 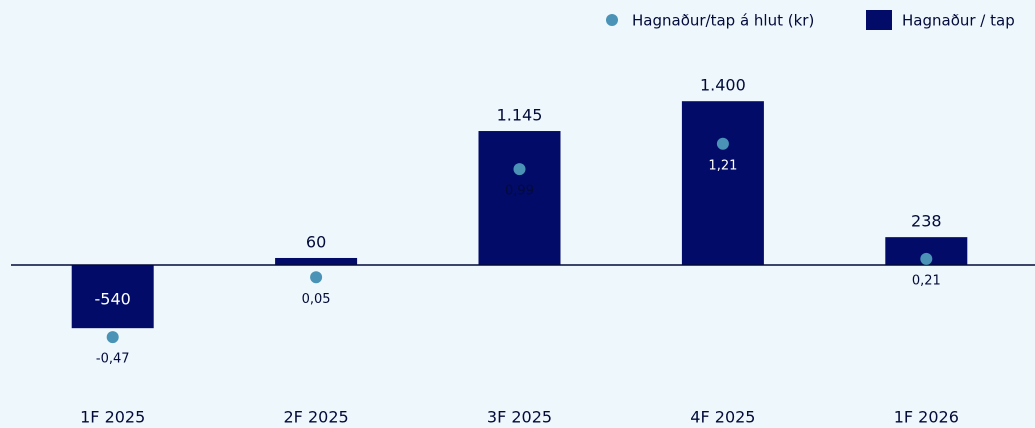 What do you see at coordinates (316, 417) in the screenshot?
I see `x-tick-label: 2F 2025` at bounding box center [316, 417].